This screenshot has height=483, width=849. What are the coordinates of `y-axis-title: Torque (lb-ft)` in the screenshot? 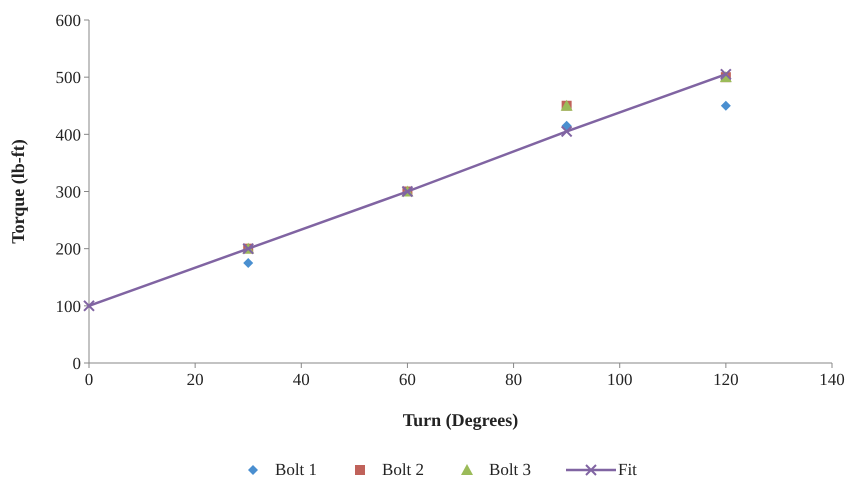 It's located at (18, 191).